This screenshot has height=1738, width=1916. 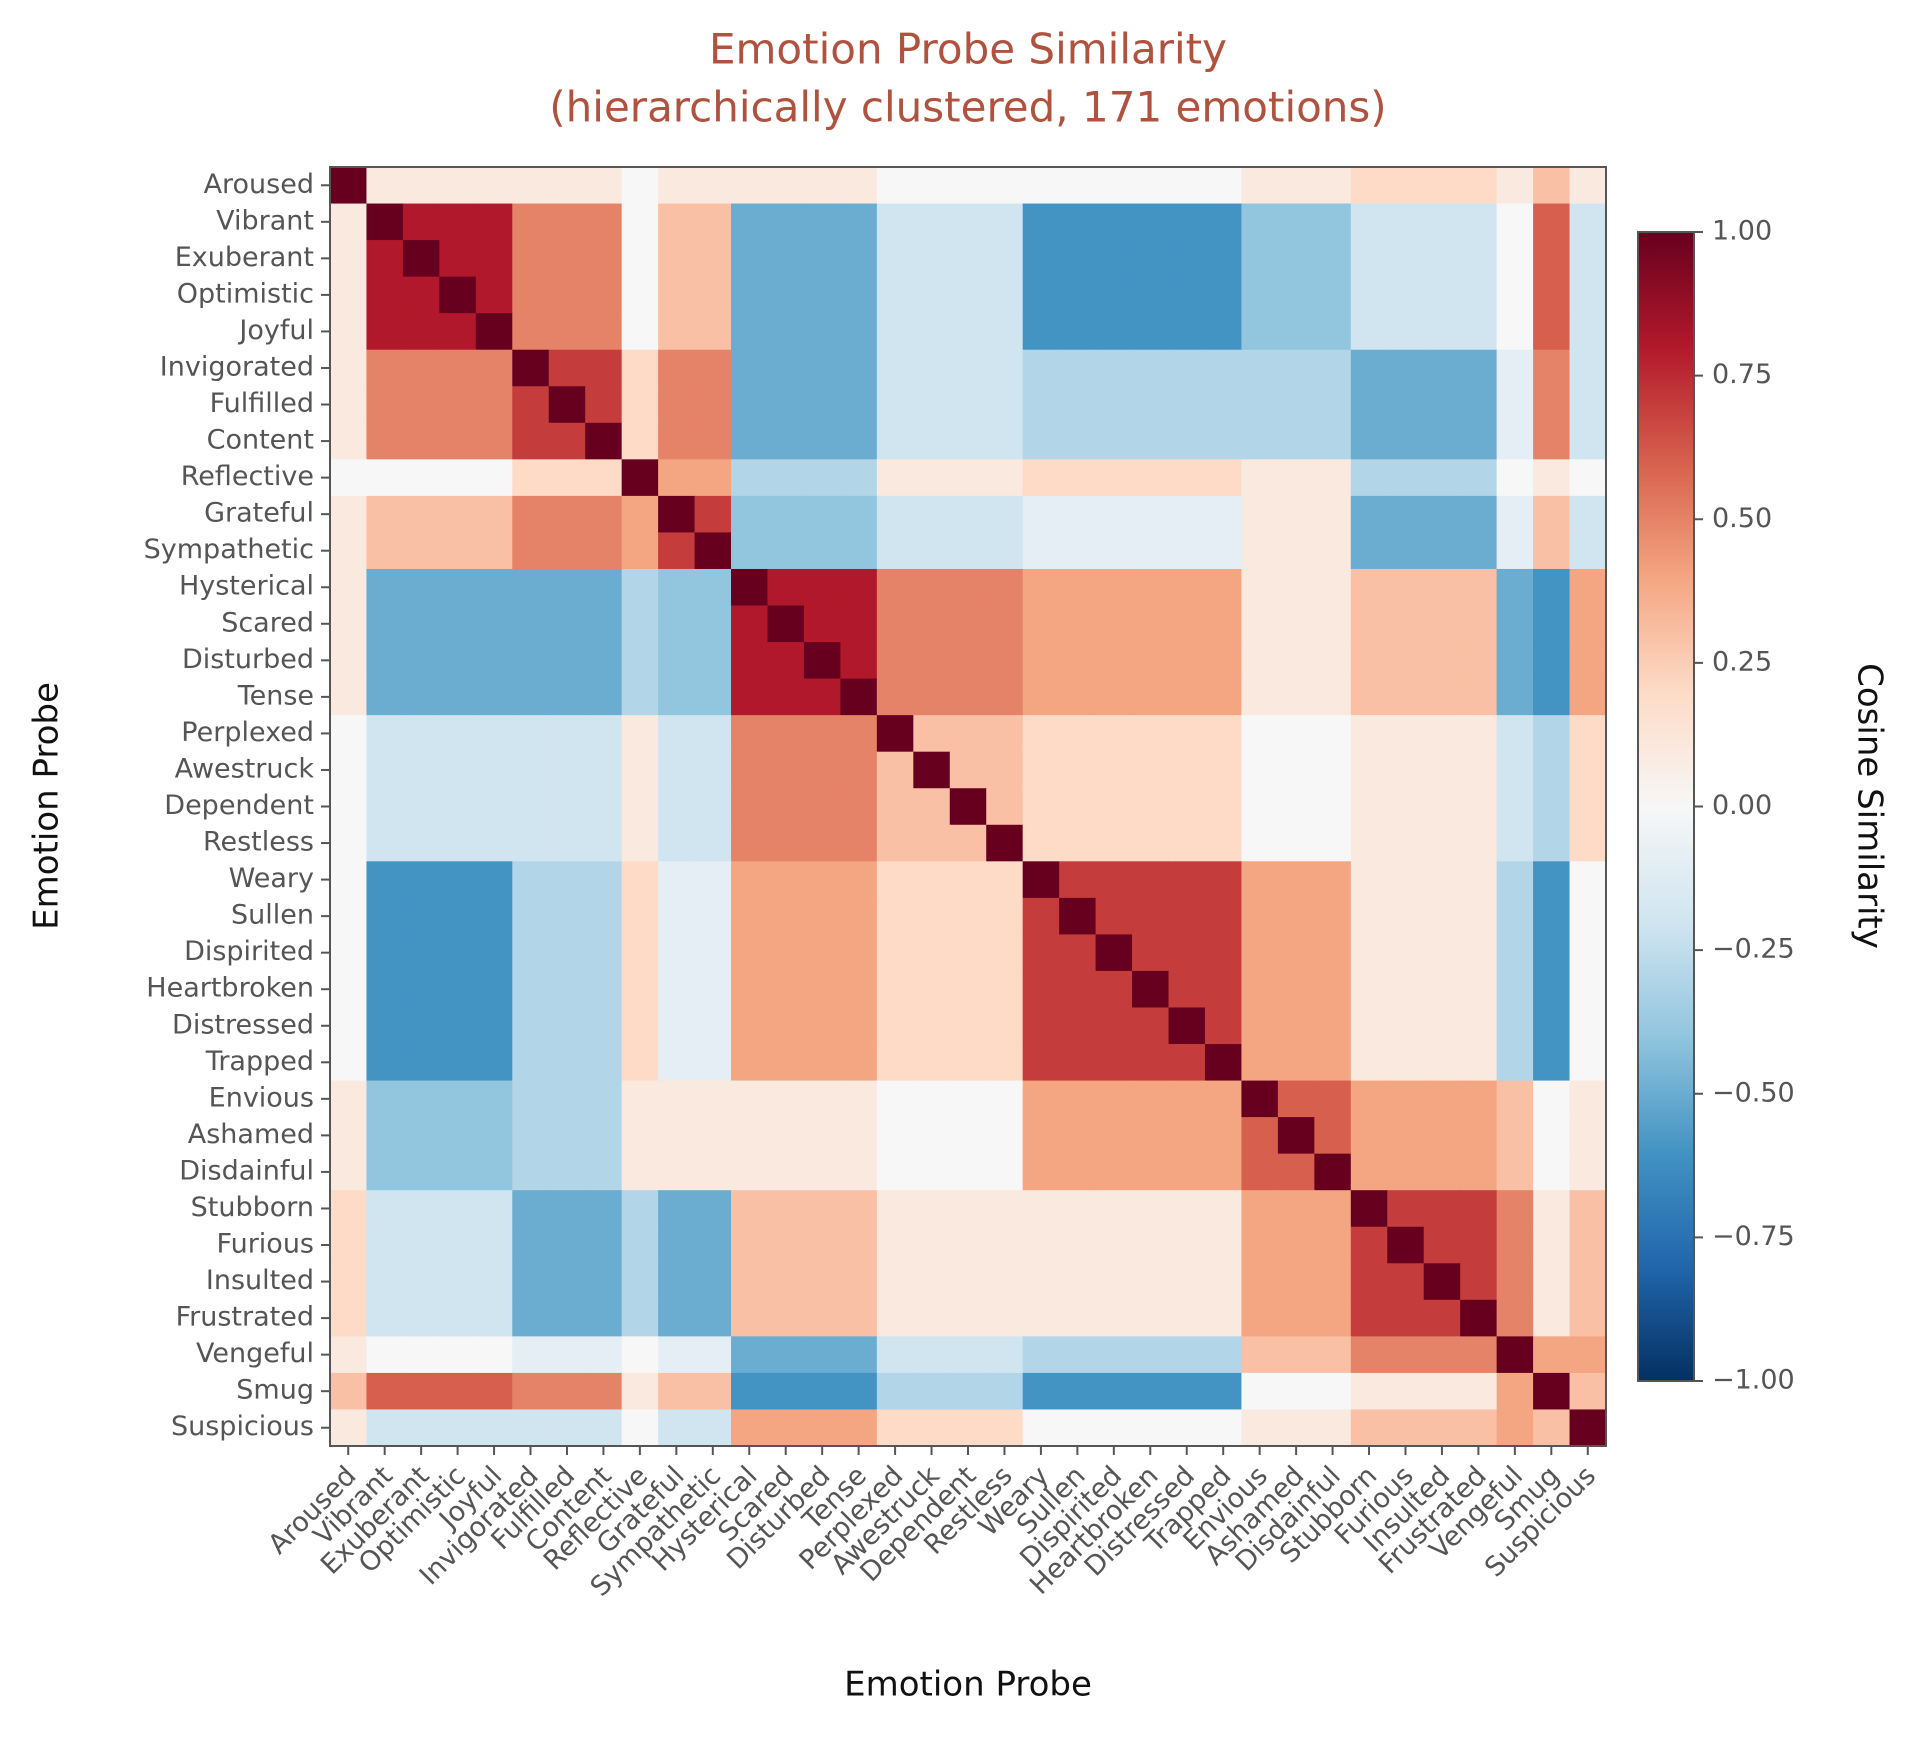 I want to click on colorbar-tick-label: 0.25, so click(x=1742, y=661).